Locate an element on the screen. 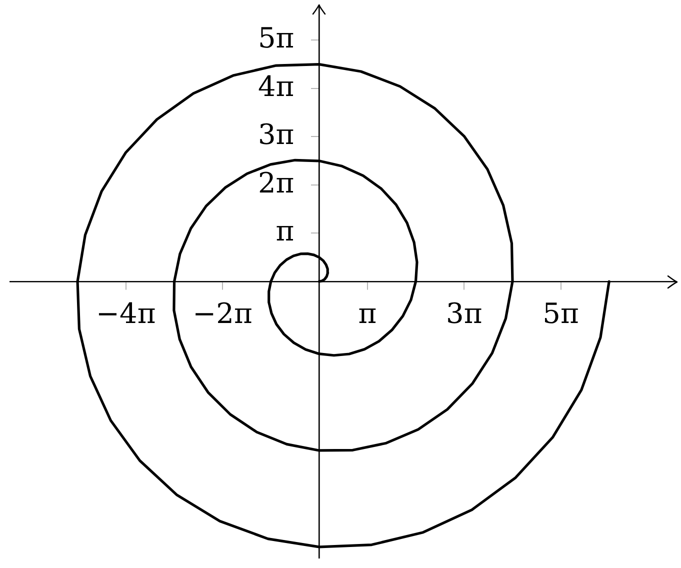  x-tick-label: 3π is located at coordinates (464, 313).